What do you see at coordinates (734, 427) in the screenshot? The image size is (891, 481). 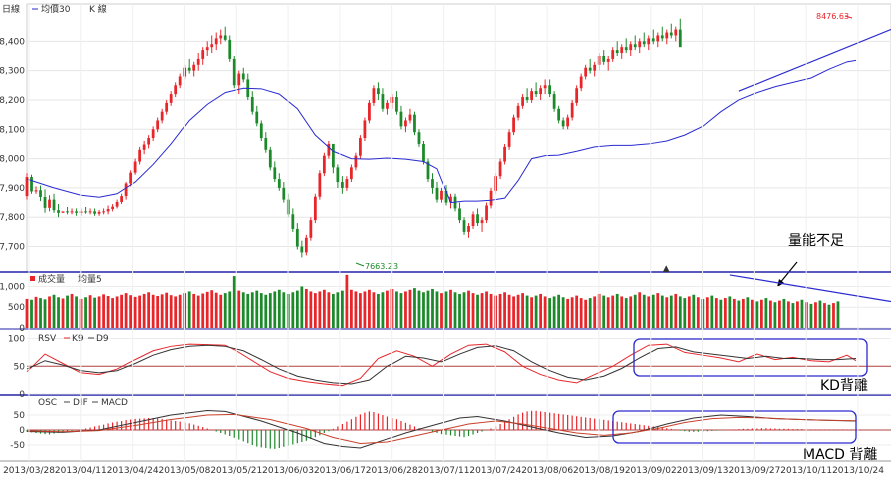 I see `macd-divergence-box` at bounding box center [734, 427].